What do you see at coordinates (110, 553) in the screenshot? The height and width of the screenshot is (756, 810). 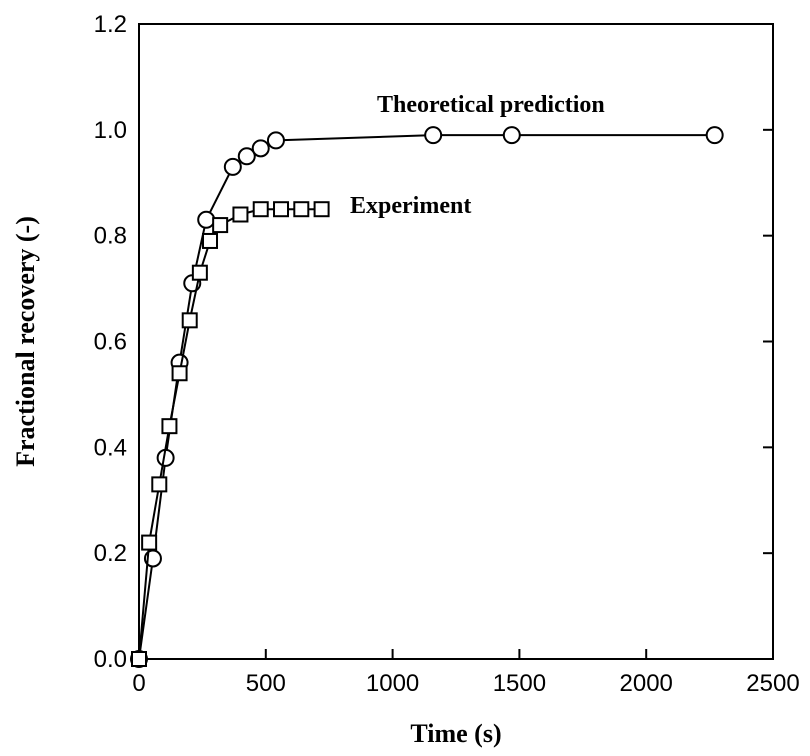 I see `y-tick-label: 0.2` at bounding box center [110, 553].